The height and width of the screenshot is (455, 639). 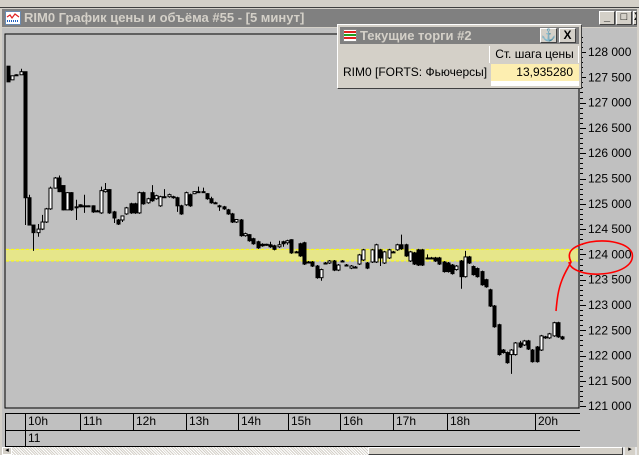 What do you see at coordinates (535, 72) in the screenshot?
I see `row-price-step-value: 13,935280` at bounding box center [535, 72].